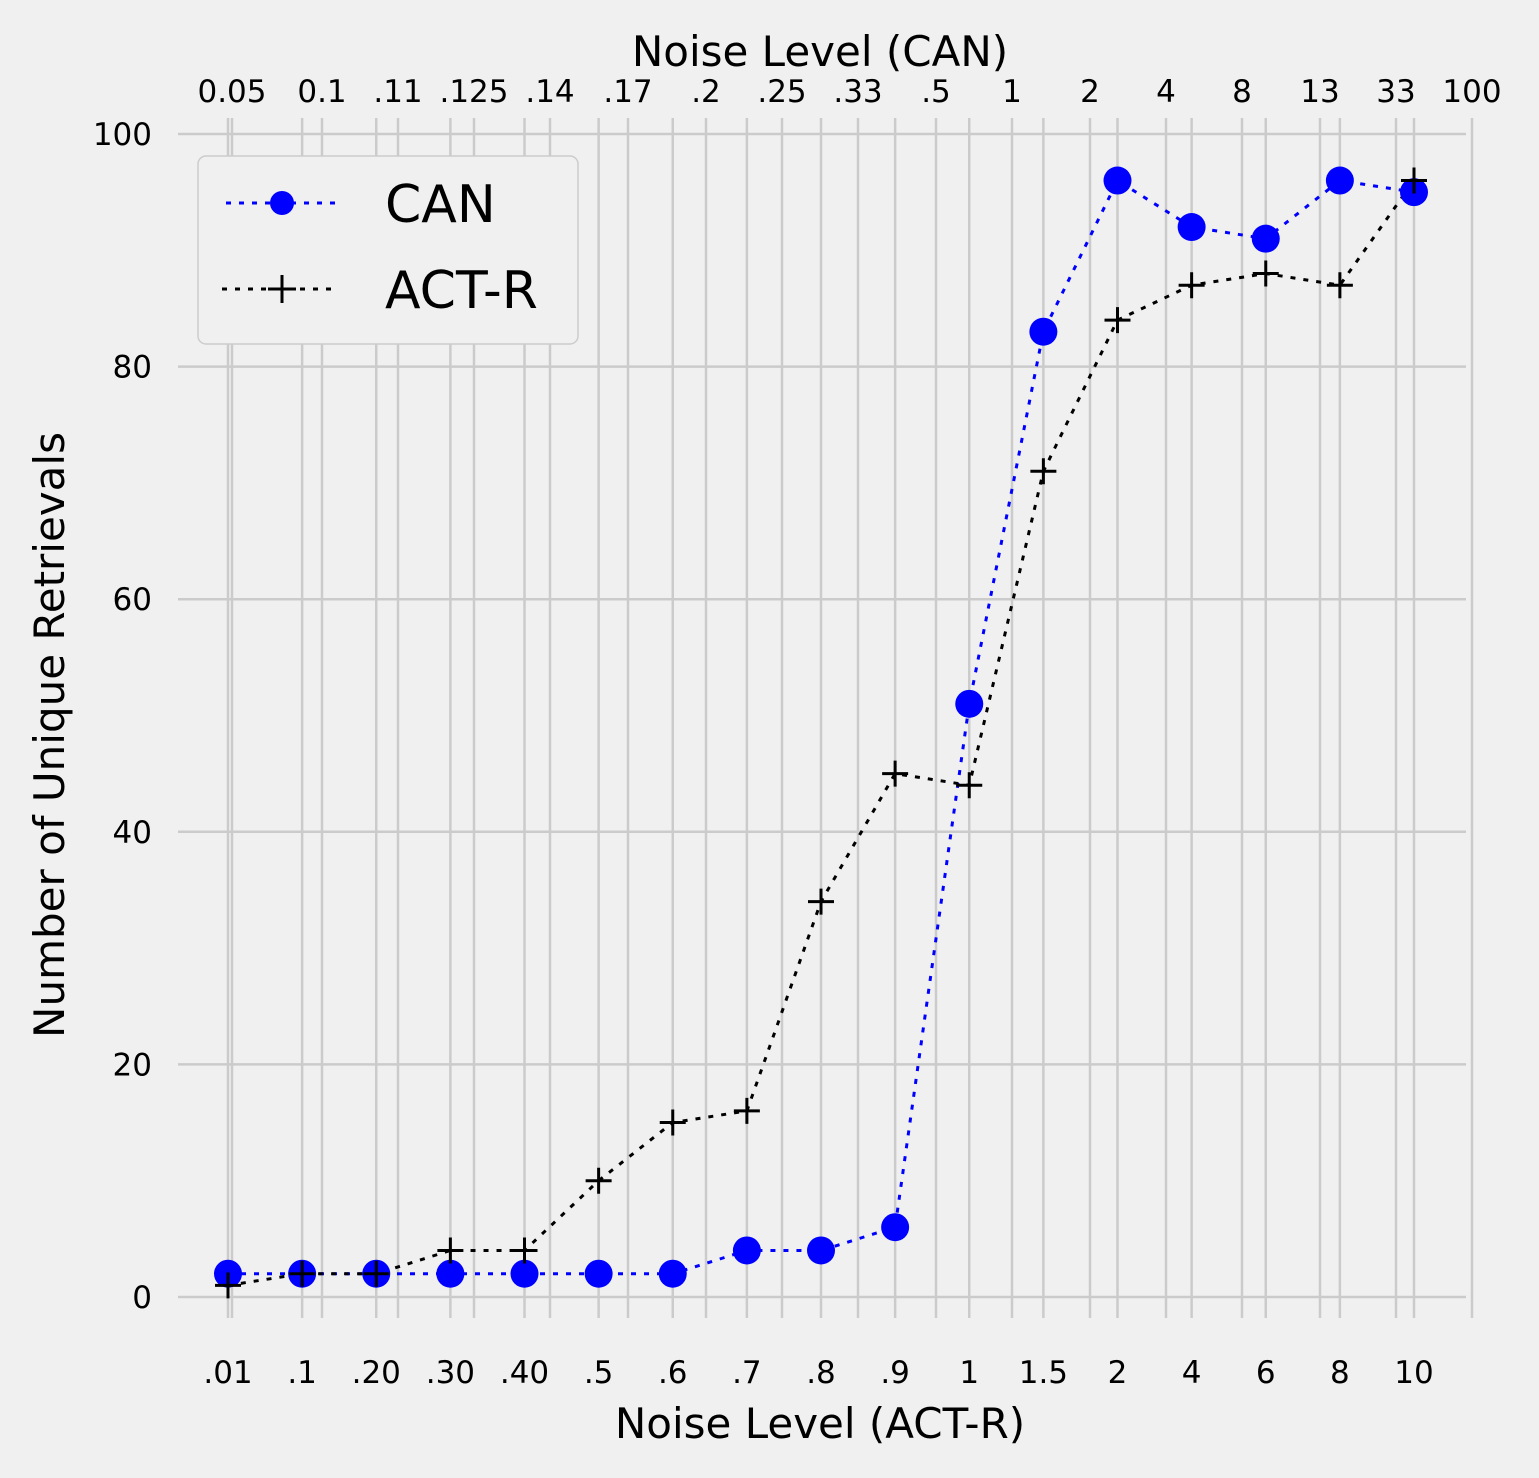 This screenshot has height=1478, width=1539. What do you see at coordinates (461, 291) in the screenshot?
I see `legend-actr-label: ACT-R` at bounding box center [461, 291].